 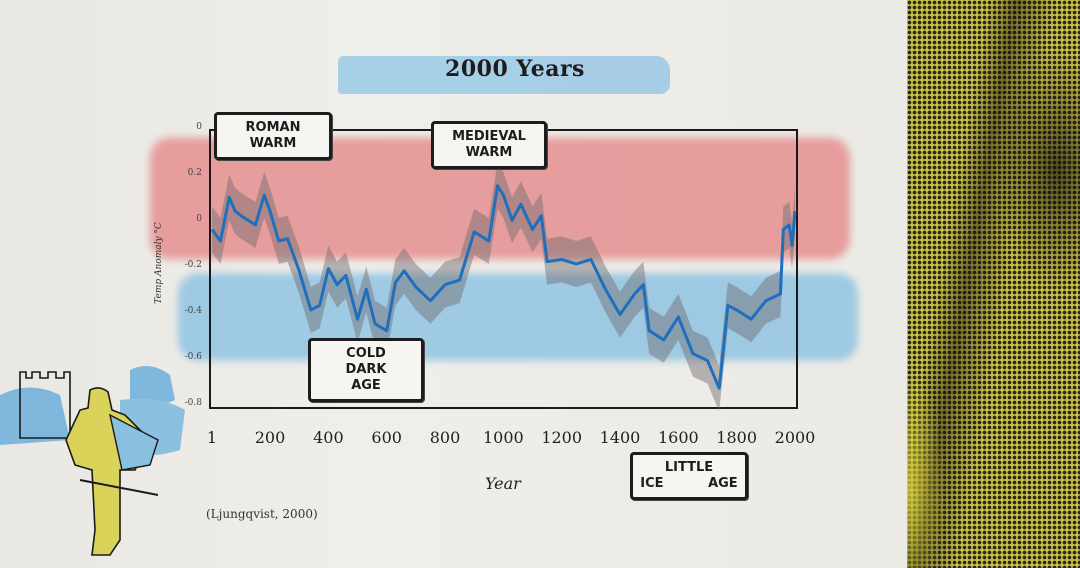 I want to click on annotation-roman-warm: ROMAN WARM, so click(x=273, y=136).